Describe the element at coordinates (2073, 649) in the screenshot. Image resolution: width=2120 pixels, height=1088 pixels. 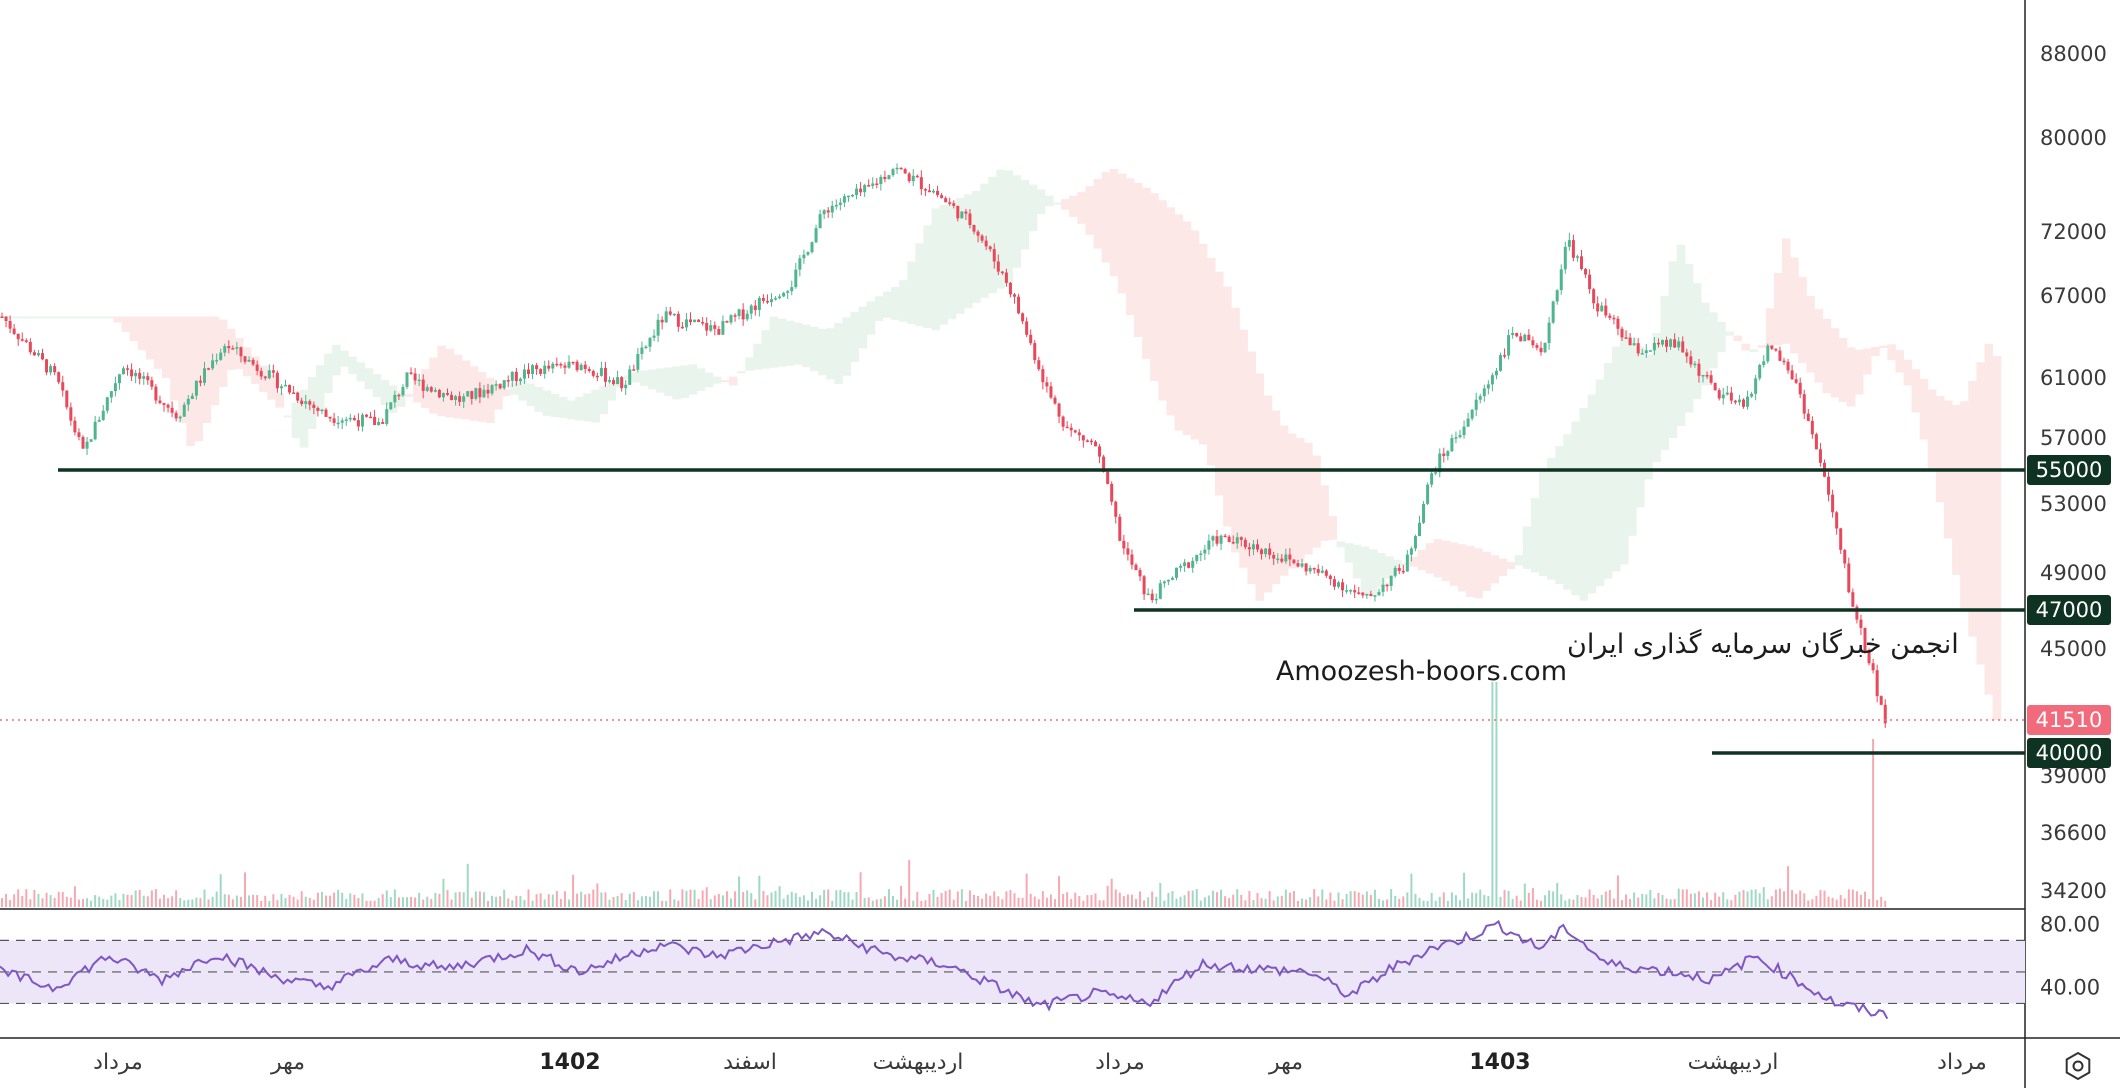
I see `price-tick-label: 45000` at that location.